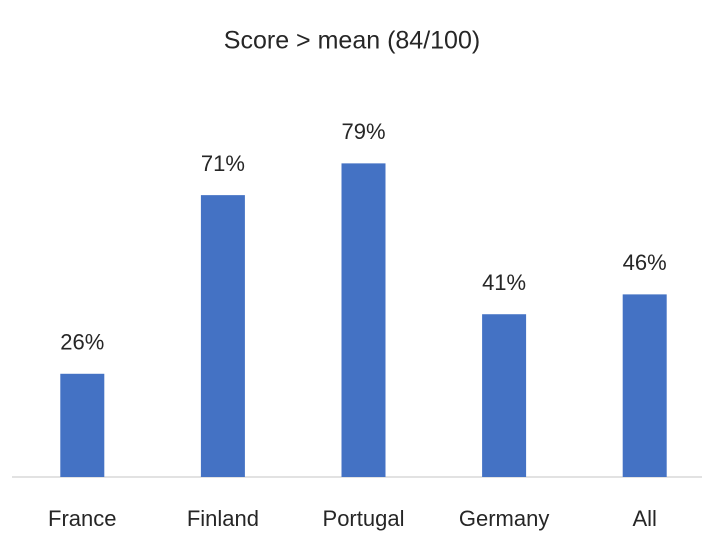 The width and height of the screenshot is (704, 534). I want to click on data-label: 46%, so click(645, 262).